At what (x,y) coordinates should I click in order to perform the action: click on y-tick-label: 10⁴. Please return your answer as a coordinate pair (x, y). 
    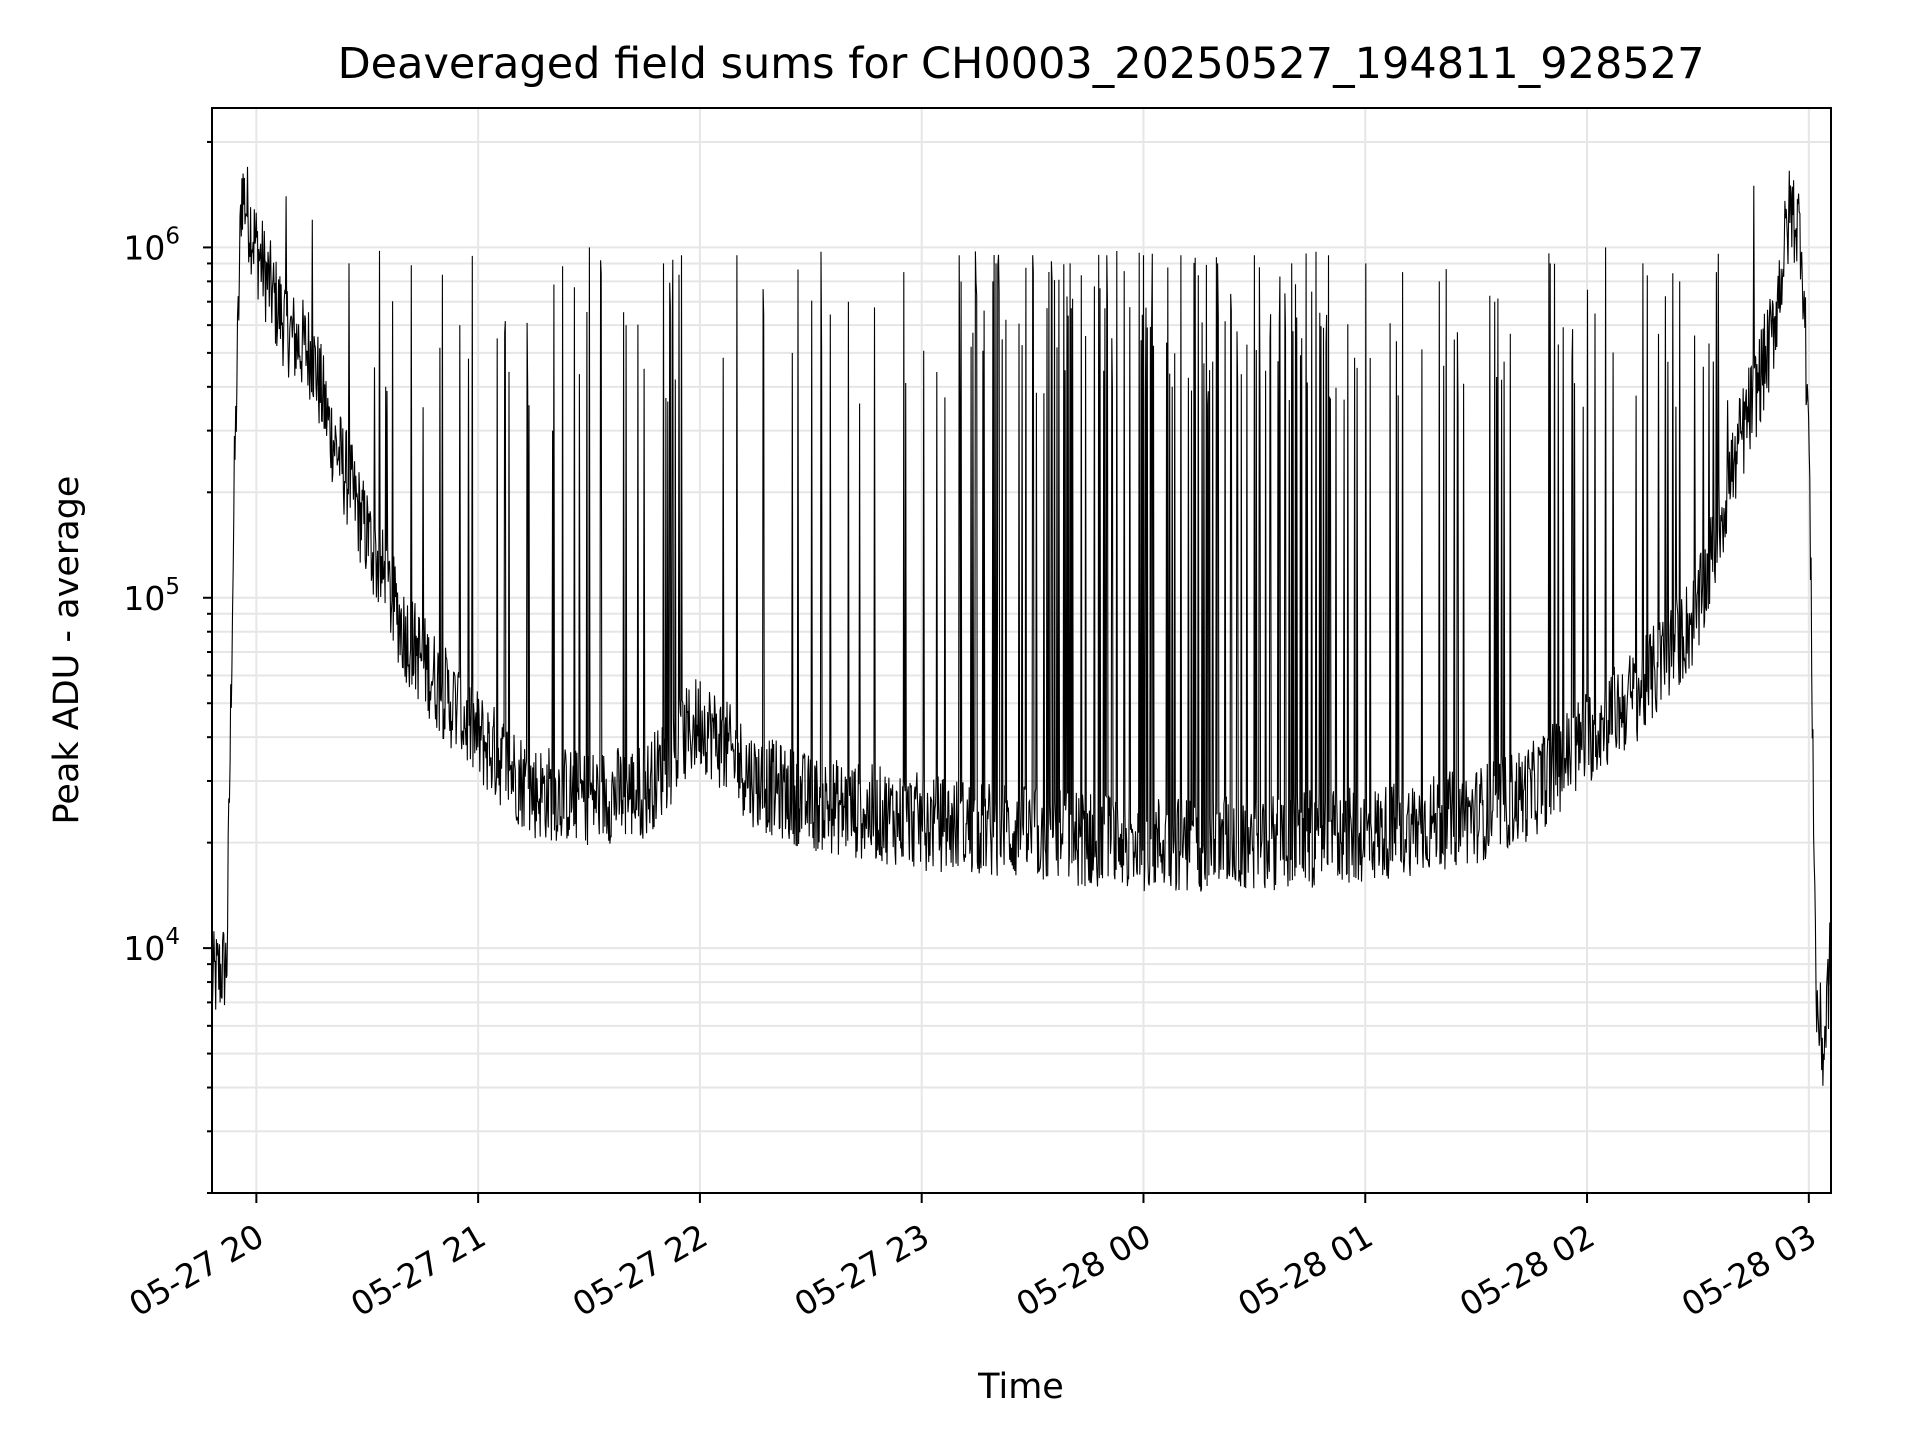
    Looking at the image, I should click on (151, 946).